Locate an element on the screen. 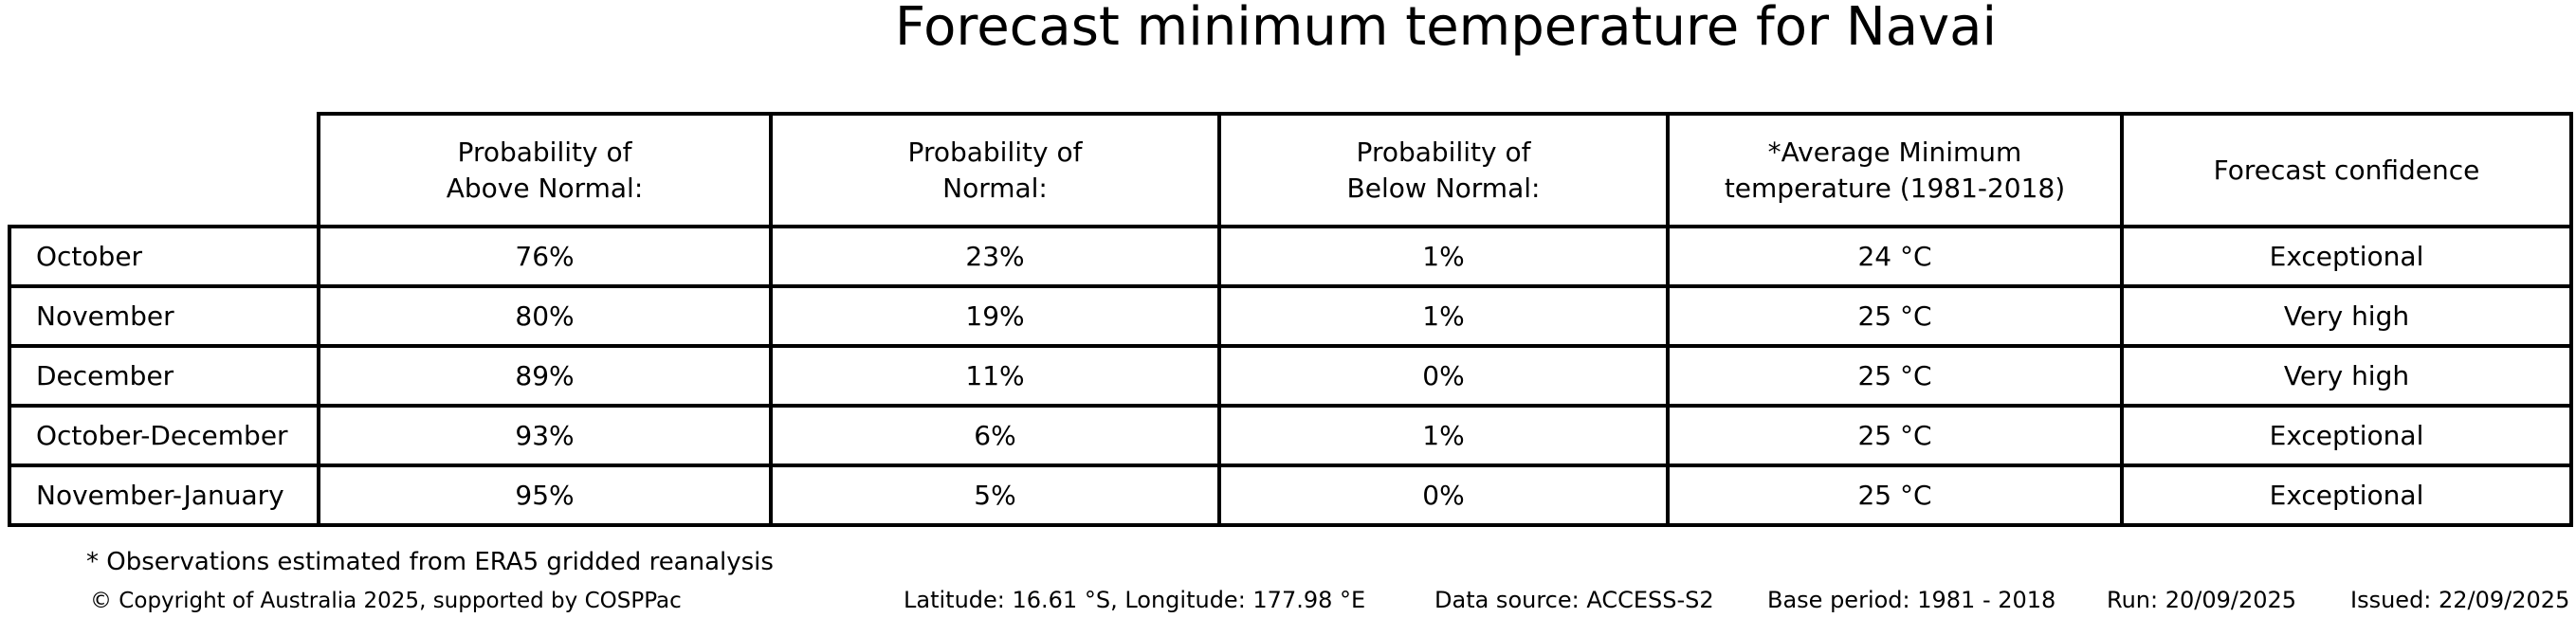 The height and width of the screenshot is (618, 2576). lat-long-text: Latitude: 16.61 °S, Longitude: 177.98 °E is located at coordinates (1135, 600).